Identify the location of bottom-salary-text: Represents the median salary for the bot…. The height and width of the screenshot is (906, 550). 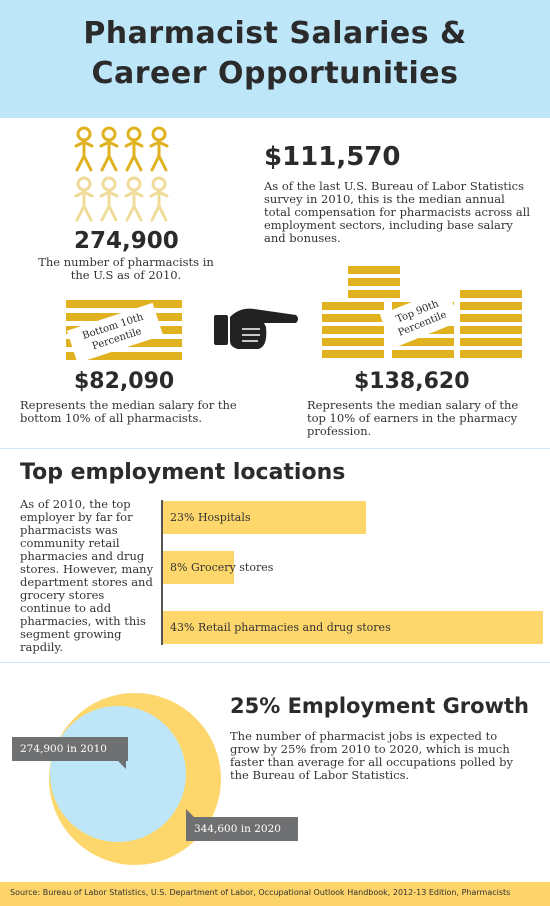
(128, 411).